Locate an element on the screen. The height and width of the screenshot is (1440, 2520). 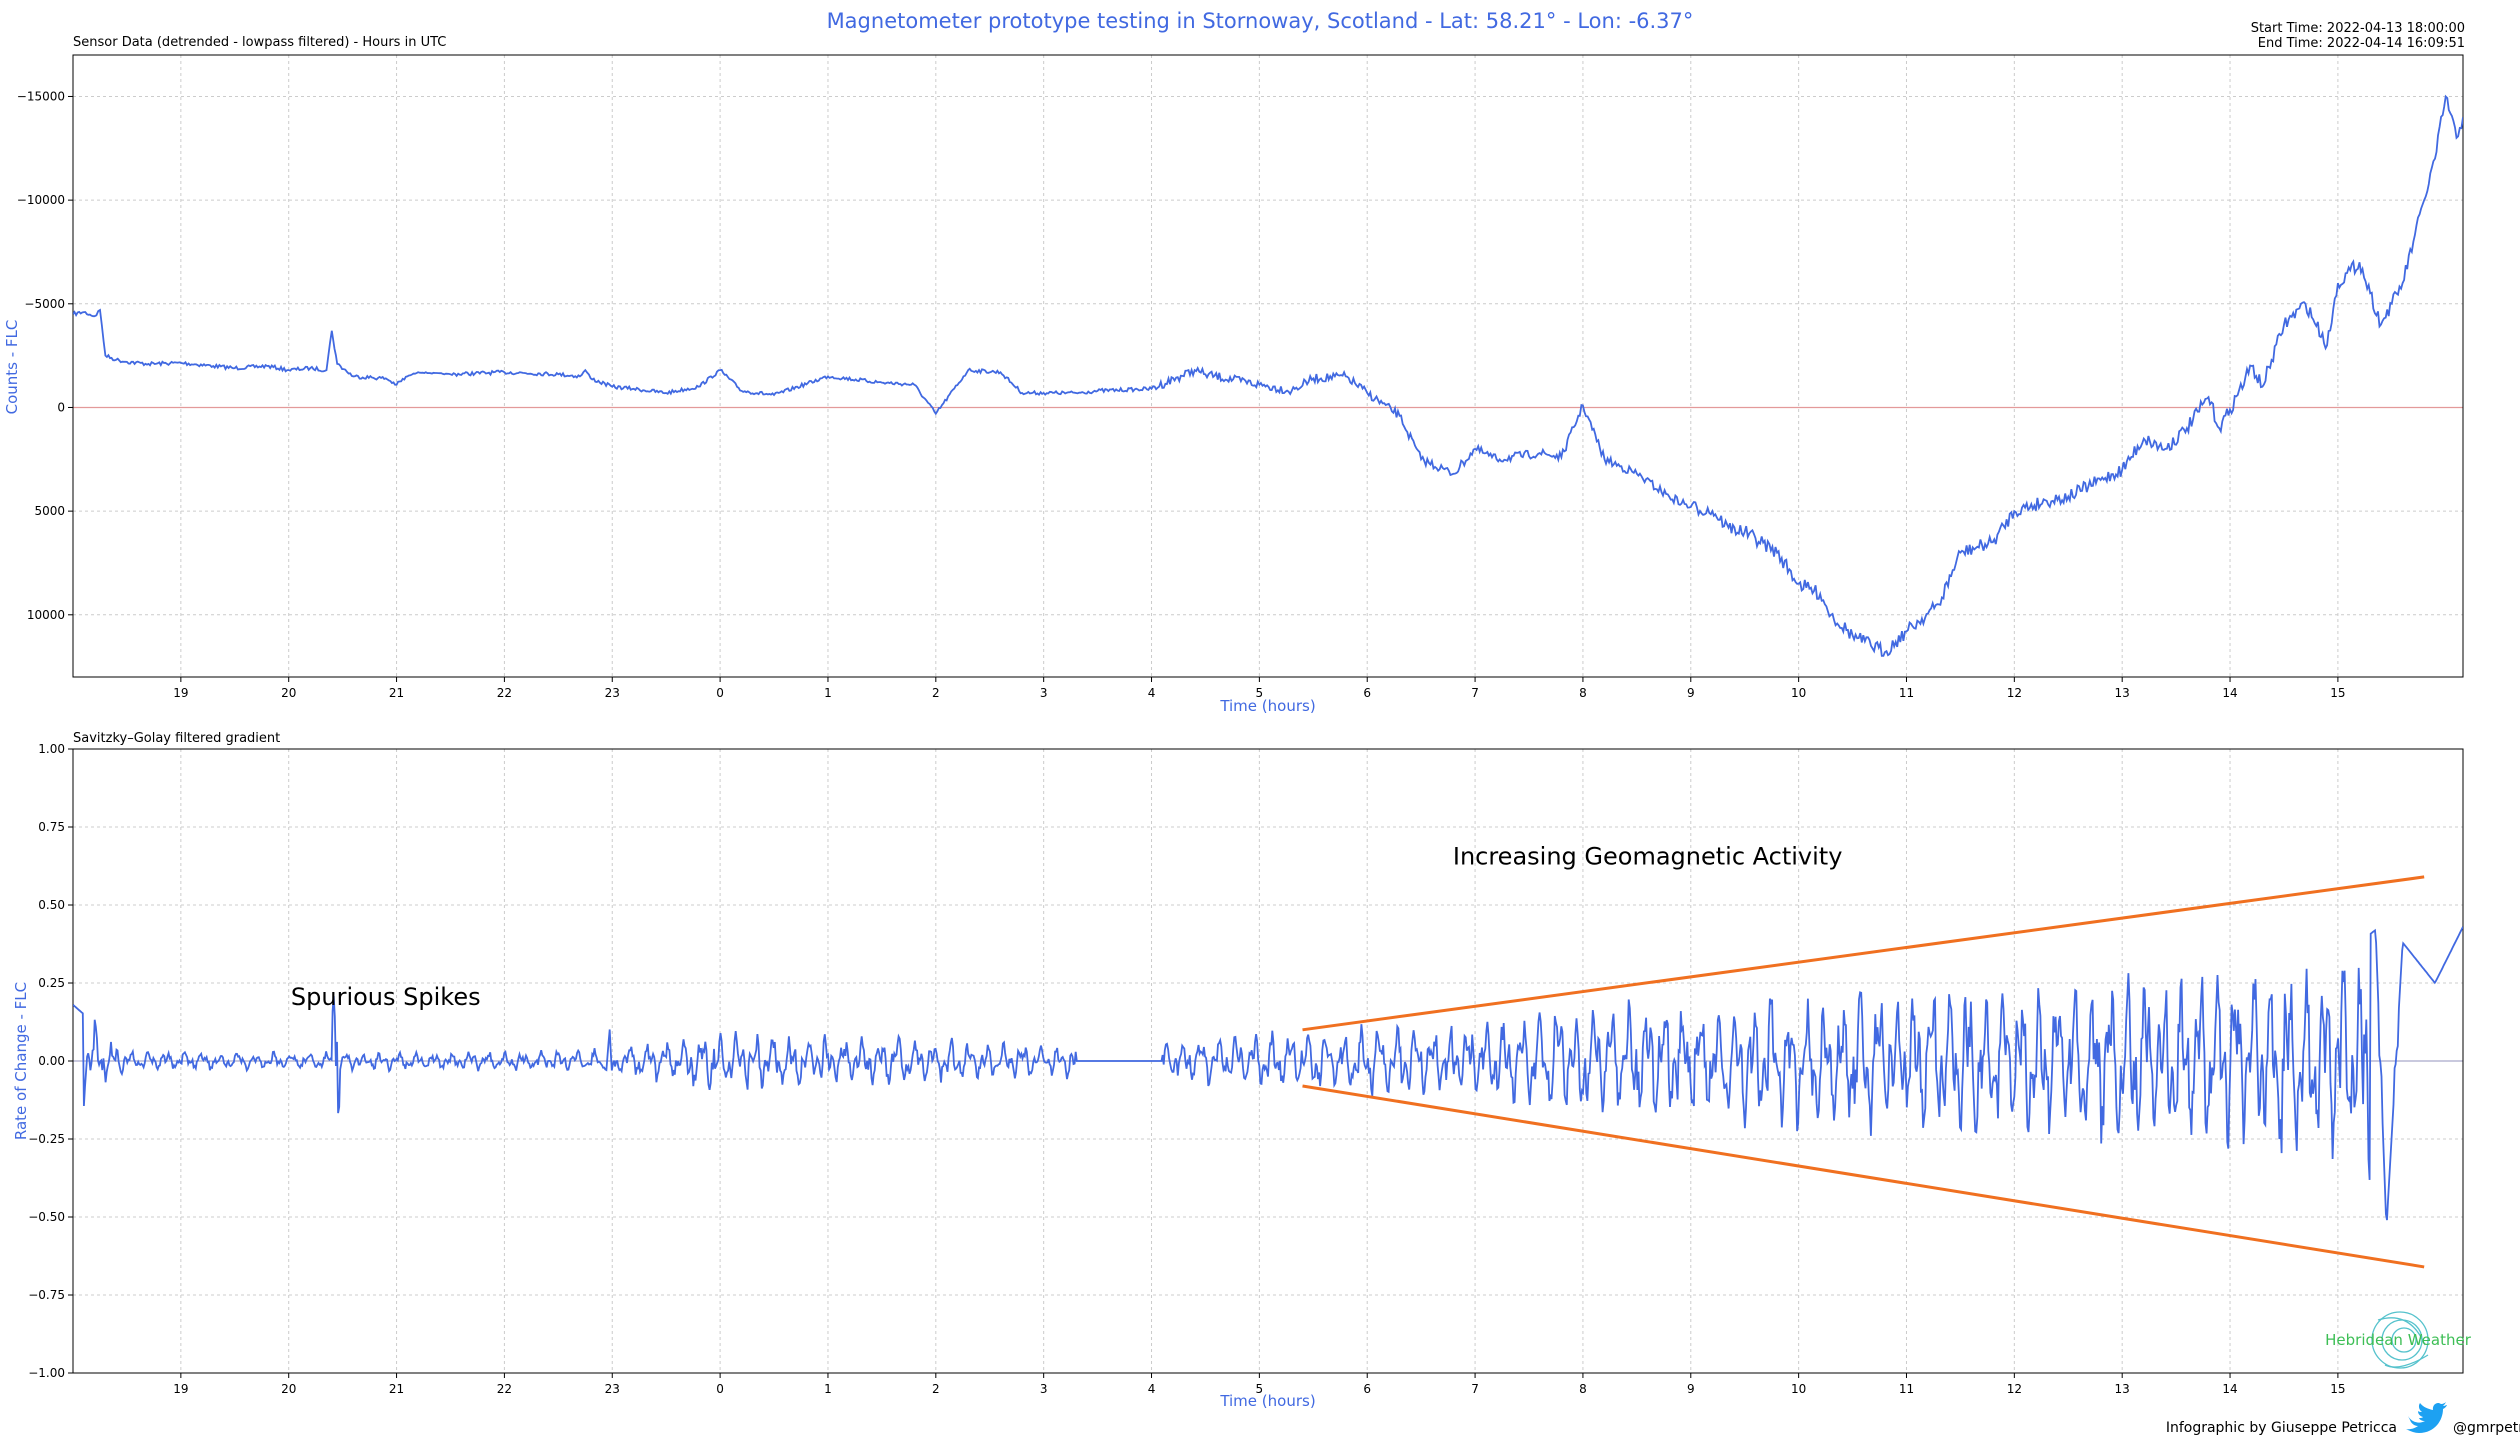
annotation-increasing-activity: Increasing Geomagnetic Activity is located at coordinates (1648, 856).